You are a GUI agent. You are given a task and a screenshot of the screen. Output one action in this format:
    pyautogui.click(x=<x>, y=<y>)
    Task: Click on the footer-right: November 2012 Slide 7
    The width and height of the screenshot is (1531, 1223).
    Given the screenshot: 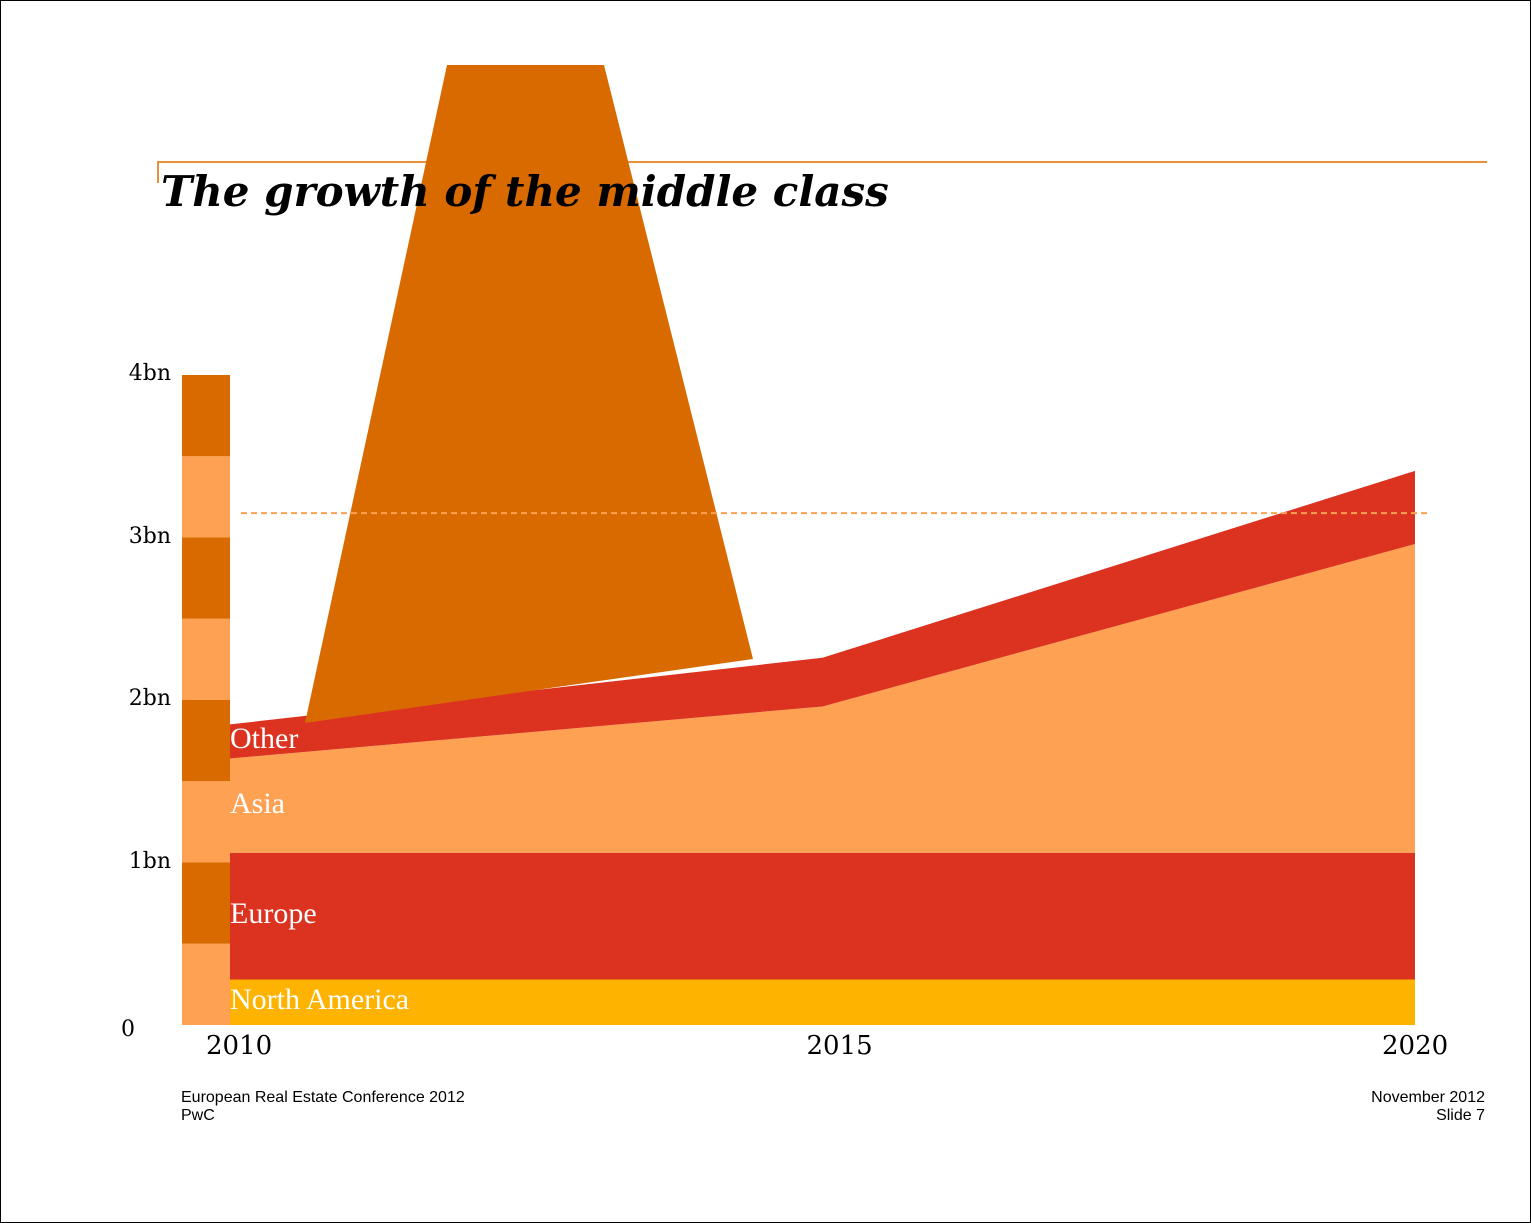 What is the action you would take?
    pyautogui.click(x=1383, y=1106)
    